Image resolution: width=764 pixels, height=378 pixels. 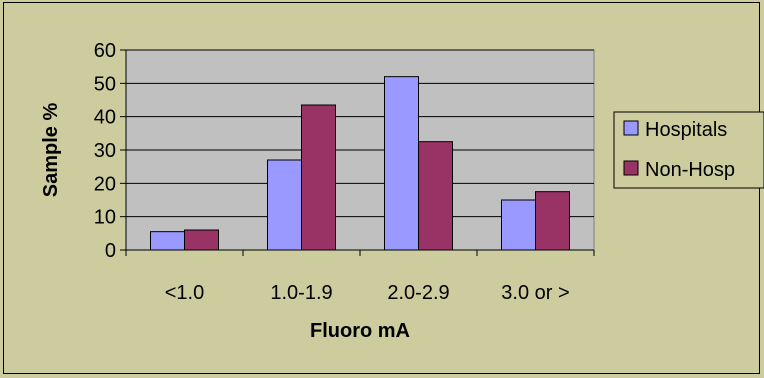 I want to click on legend-box, so click(x=688, y=150).